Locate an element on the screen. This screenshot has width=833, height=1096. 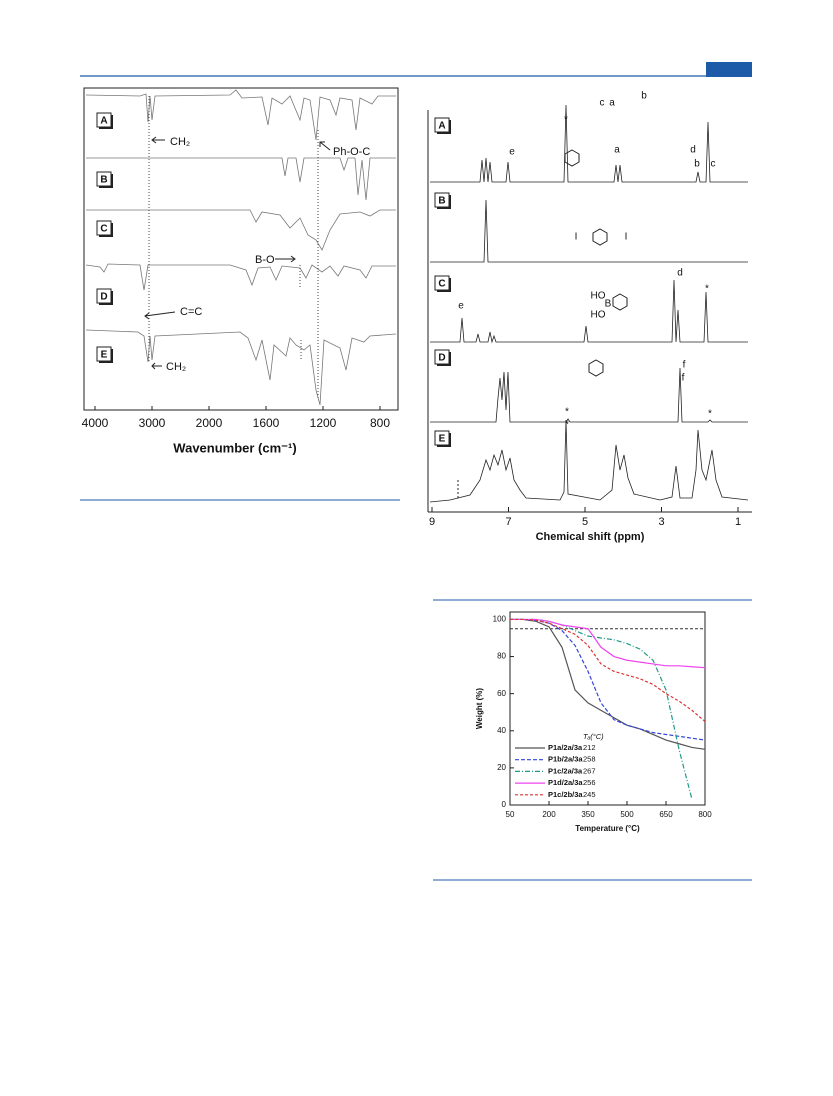
x-tick-label: 7 is located at coordinates (508, 522).